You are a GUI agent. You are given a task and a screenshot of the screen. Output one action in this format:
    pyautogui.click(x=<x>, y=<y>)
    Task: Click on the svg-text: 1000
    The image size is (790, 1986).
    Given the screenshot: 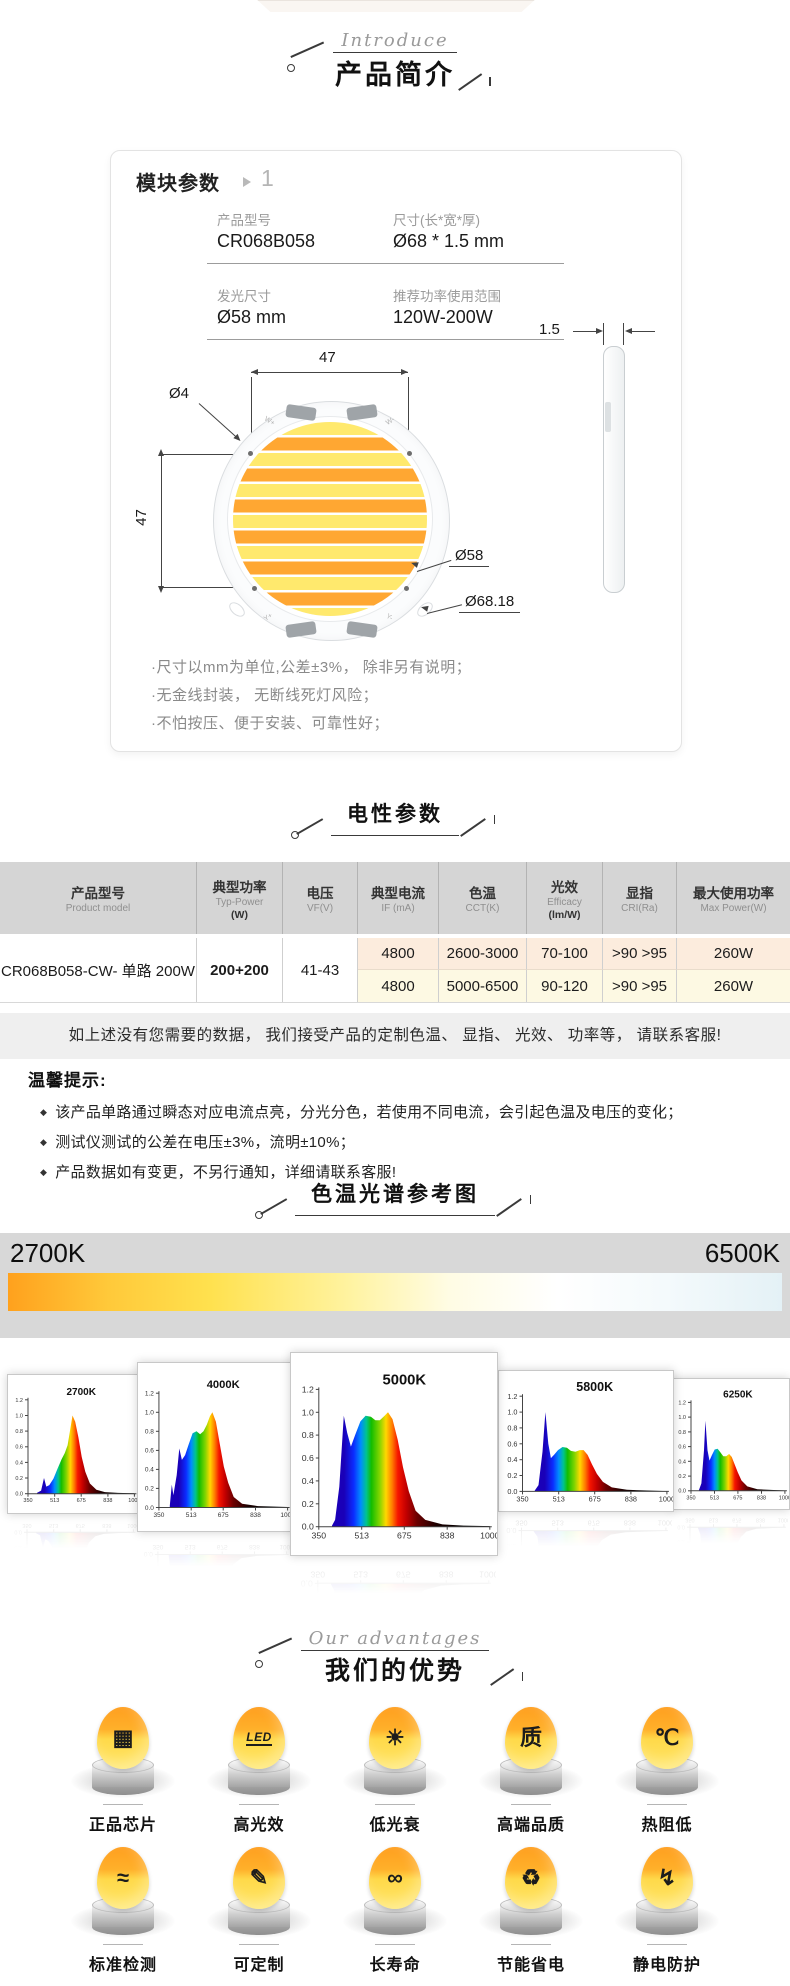 What is the action you would take?
    pyautogui.click(x=784, y=1498)
    